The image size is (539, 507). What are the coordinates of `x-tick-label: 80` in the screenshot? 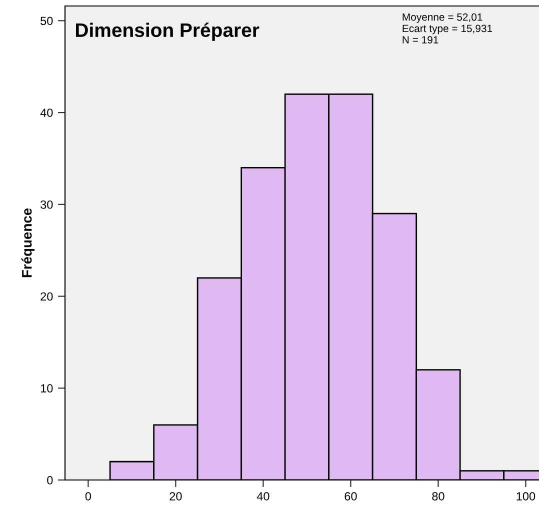 It's located at (438, 496).